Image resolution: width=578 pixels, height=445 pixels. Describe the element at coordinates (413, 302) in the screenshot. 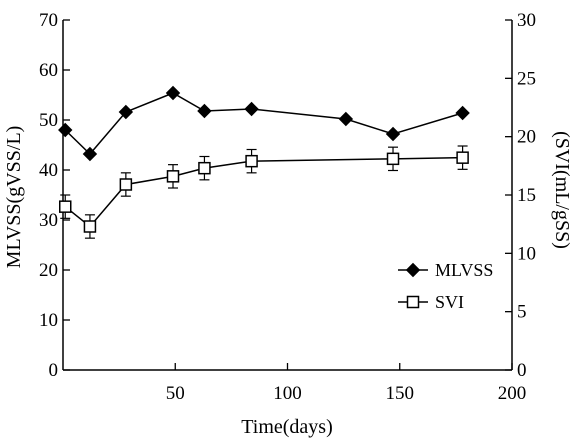

I see `legend-marker-svi` at that location.